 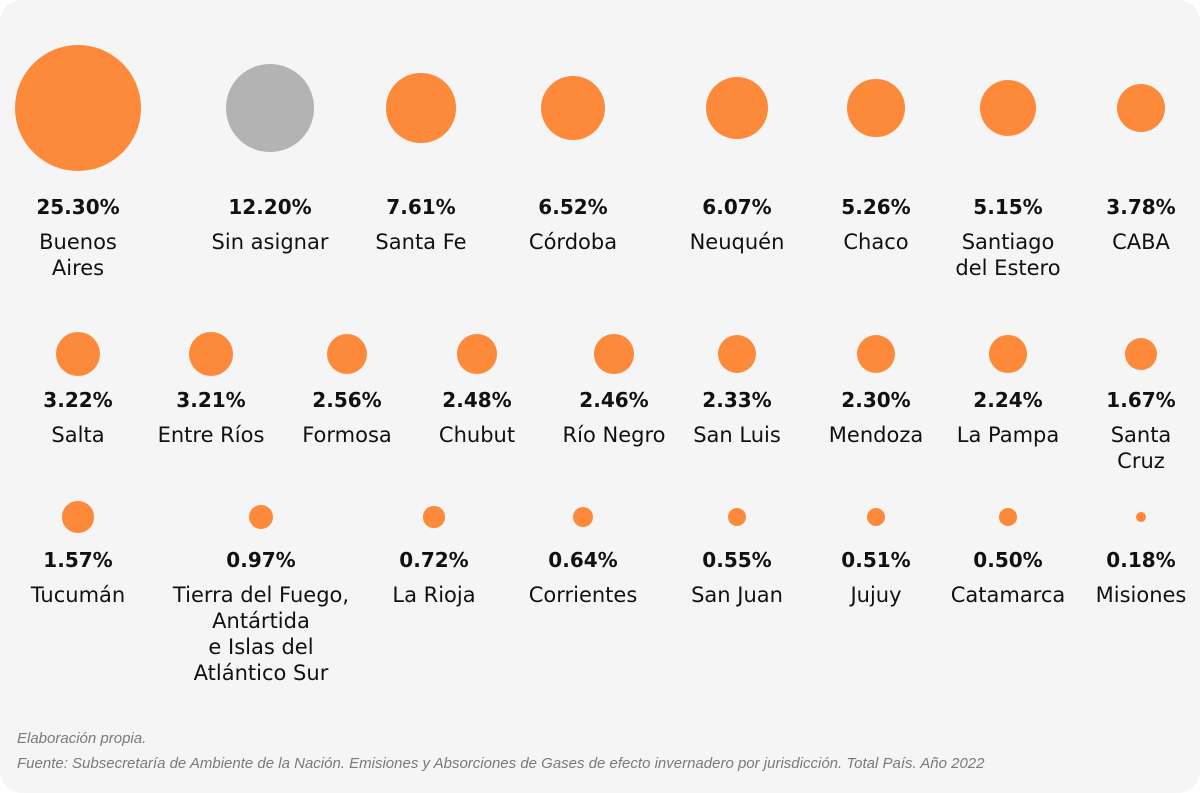 What do you see at coordinates (78, 560) in the screenshot?
I see `value-label-17: 1.57%` at bounding box center [78, 560].